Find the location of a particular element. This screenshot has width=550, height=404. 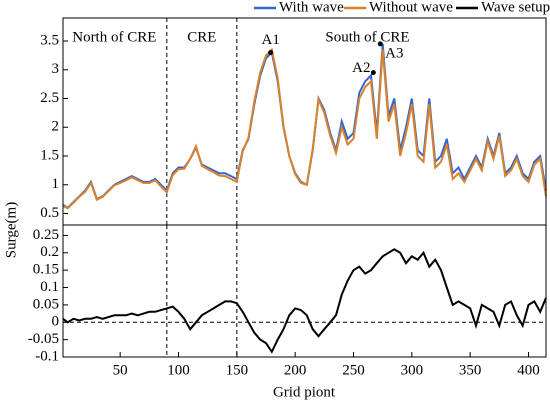

y-tick-label: 0.2 is located at coordinates (49, 252).